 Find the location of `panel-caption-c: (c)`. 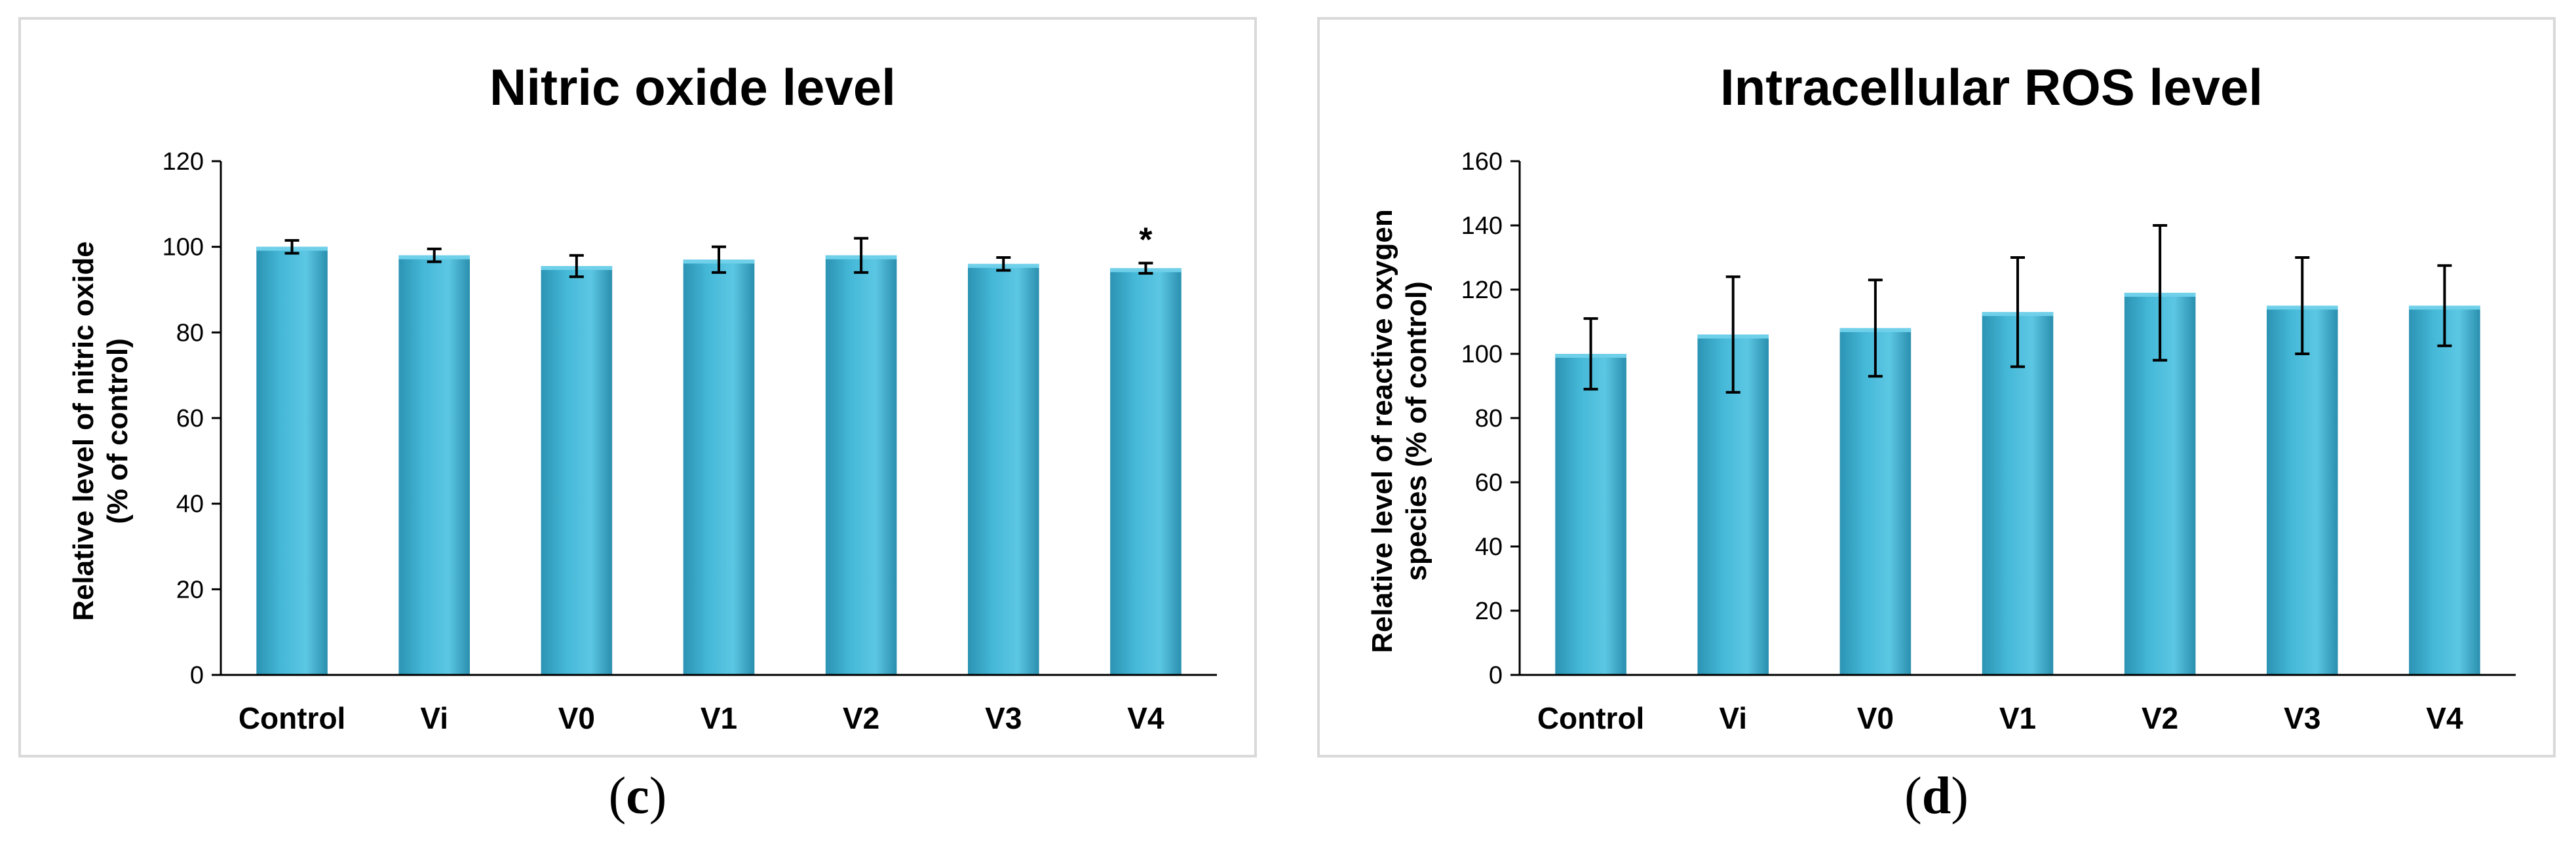

panel-caption-c: (c) is located at coordinates (637, 796).